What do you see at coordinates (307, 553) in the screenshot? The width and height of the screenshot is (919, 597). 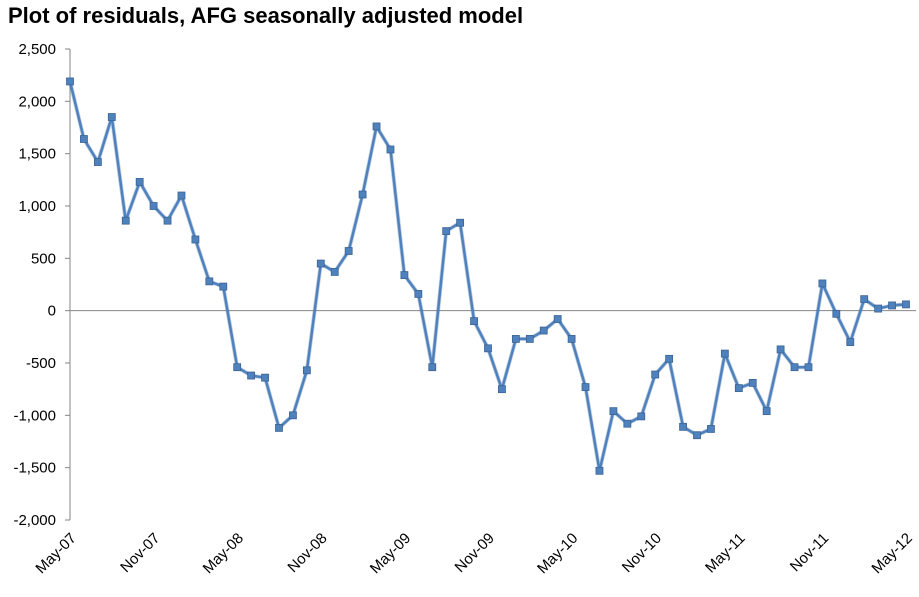 I see `x-tick-label: Nov-08` at bounding box center [307, 553].